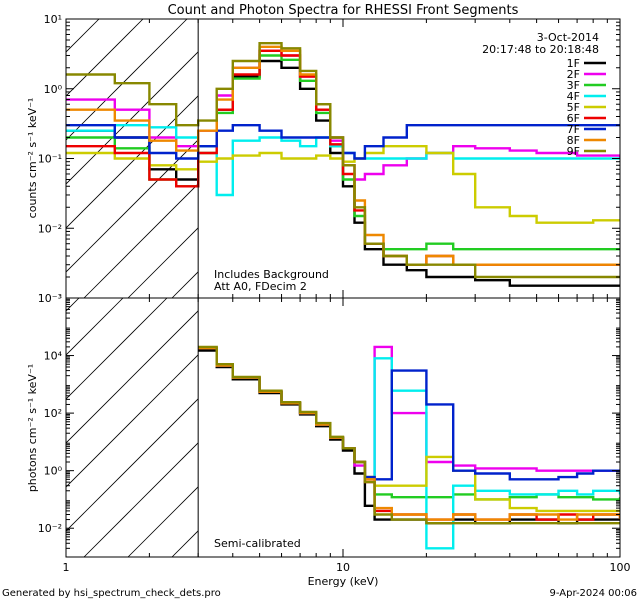 The width and height of the screenshot is (640, 600). What do you see at coordinates (573, 151) in the screenshot?
I see `legend-label-9F: 9F` at bounding box center [573, 151].